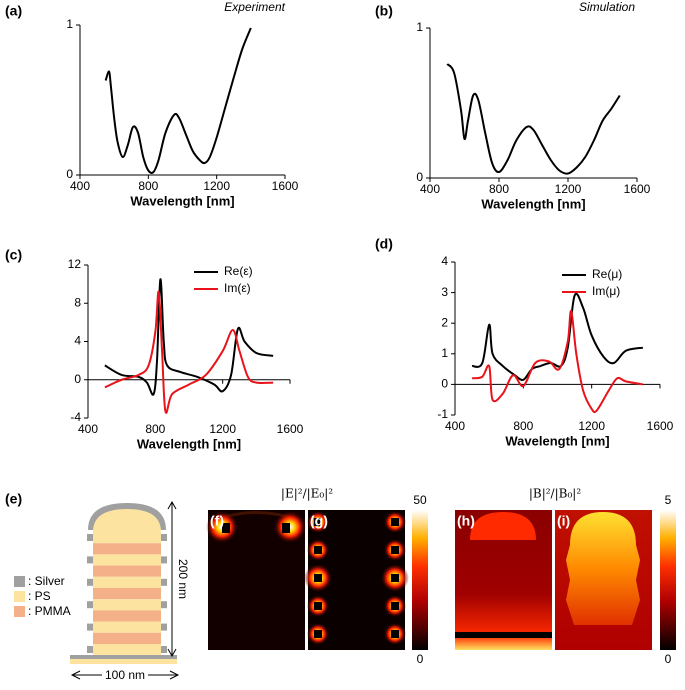 This screenshot has width=685, height=690. What do you see at coordinates (356, 580) in the screenshot?
I see `map-g` at bounding box center [356, 580].